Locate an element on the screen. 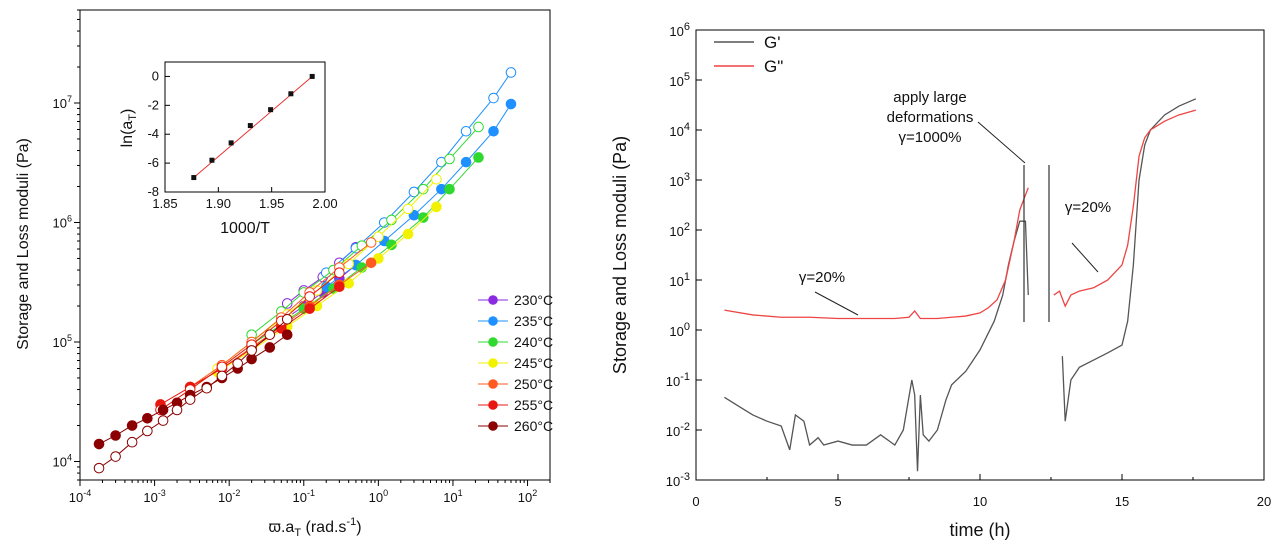 The width and height of the screenshot is (1272, 542). right-y-tick-label: 10⁰ is located at coordinates (679, 330).